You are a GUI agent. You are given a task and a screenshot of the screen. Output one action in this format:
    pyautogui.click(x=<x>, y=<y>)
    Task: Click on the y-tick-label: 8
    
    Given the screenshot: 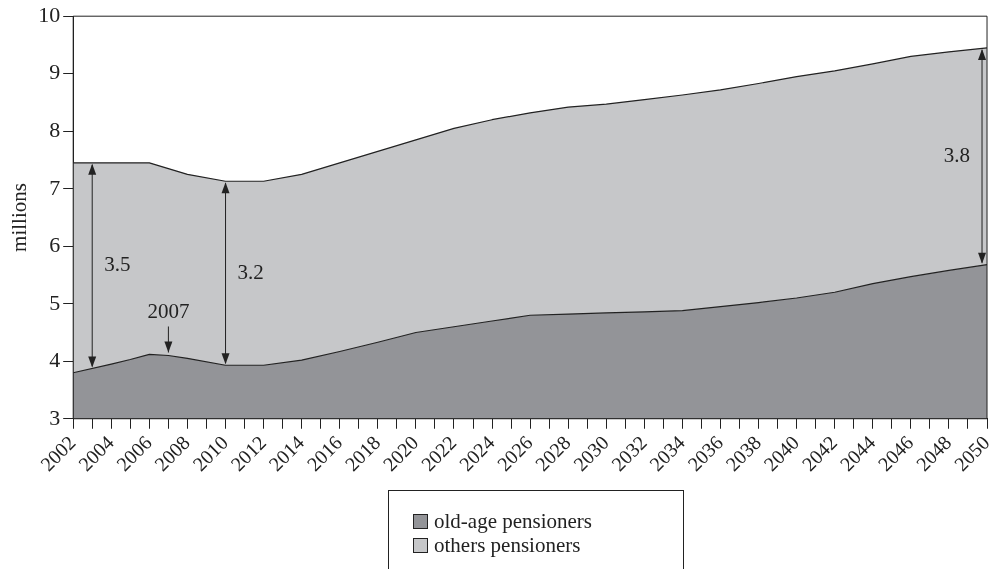 What is the action you would take?
    pyautogui.click(x=55, y=129)
    